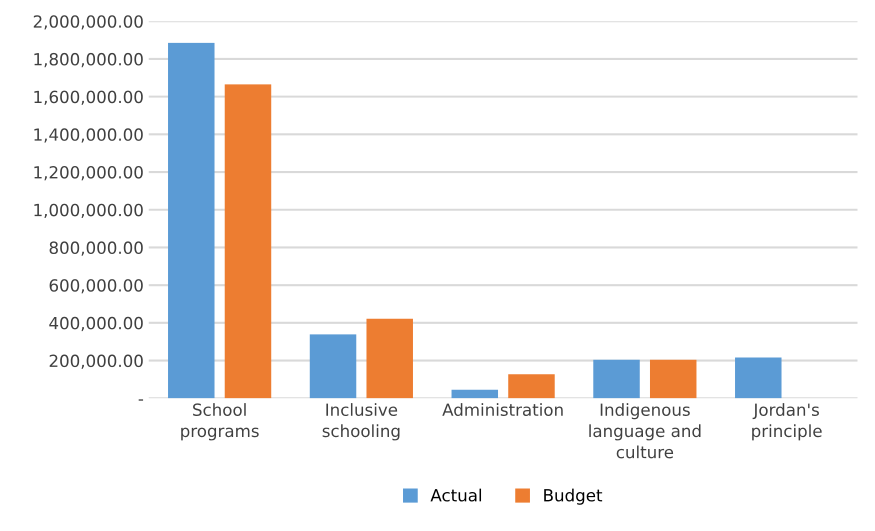  Describe the element at coordinates (787, 421) in the screenshot. I see `x-tick-label: Jordan's principle` at that location.